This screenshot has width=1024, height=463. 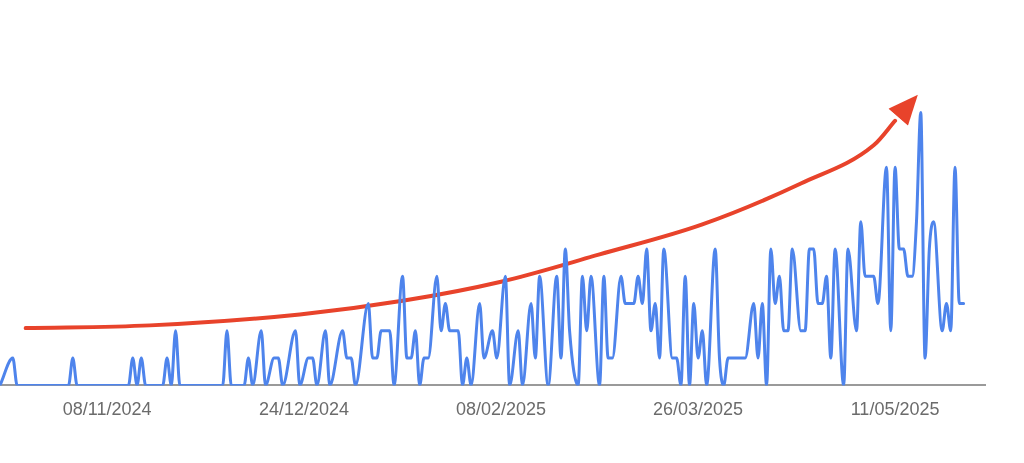 I want to click on x-tick-label: 08/11/2024, so click(x=107, y=409).